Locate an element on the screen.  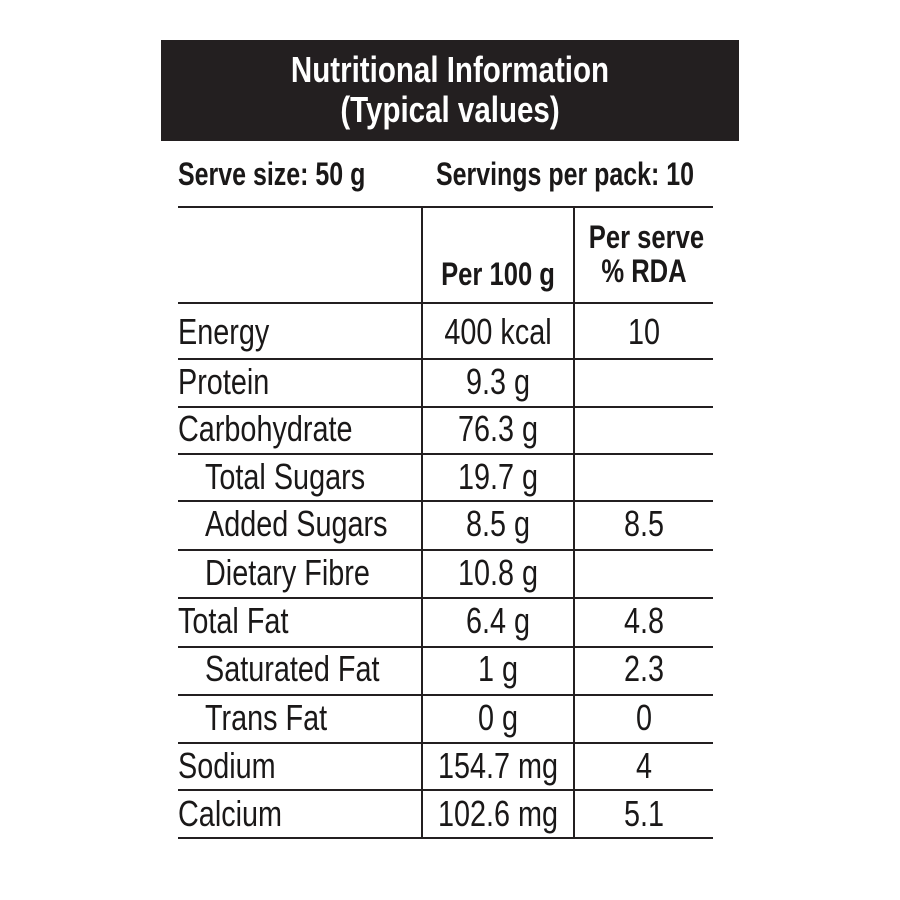
table-bottom-rule is located at coordinates (445, 838).